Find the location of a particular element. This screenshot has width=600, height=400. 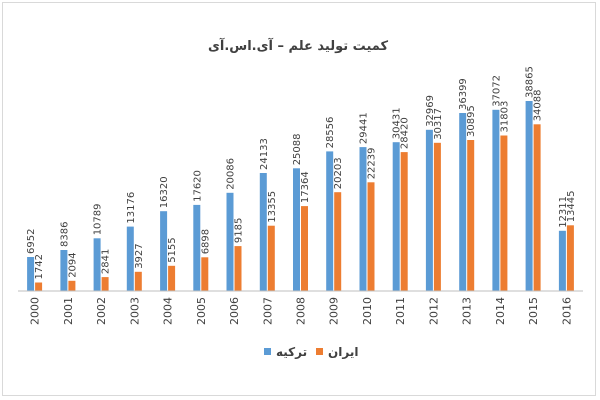

x-tick-2016: 2016 is located at coordinates (566, 311).